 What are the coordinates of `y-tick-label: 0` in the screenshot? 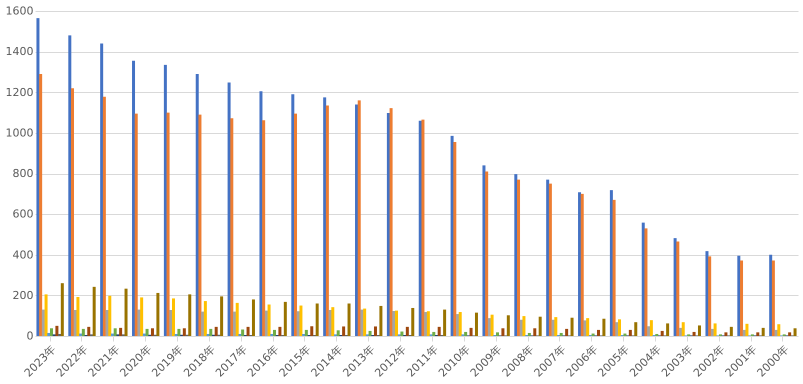 It's located at (30, 336).